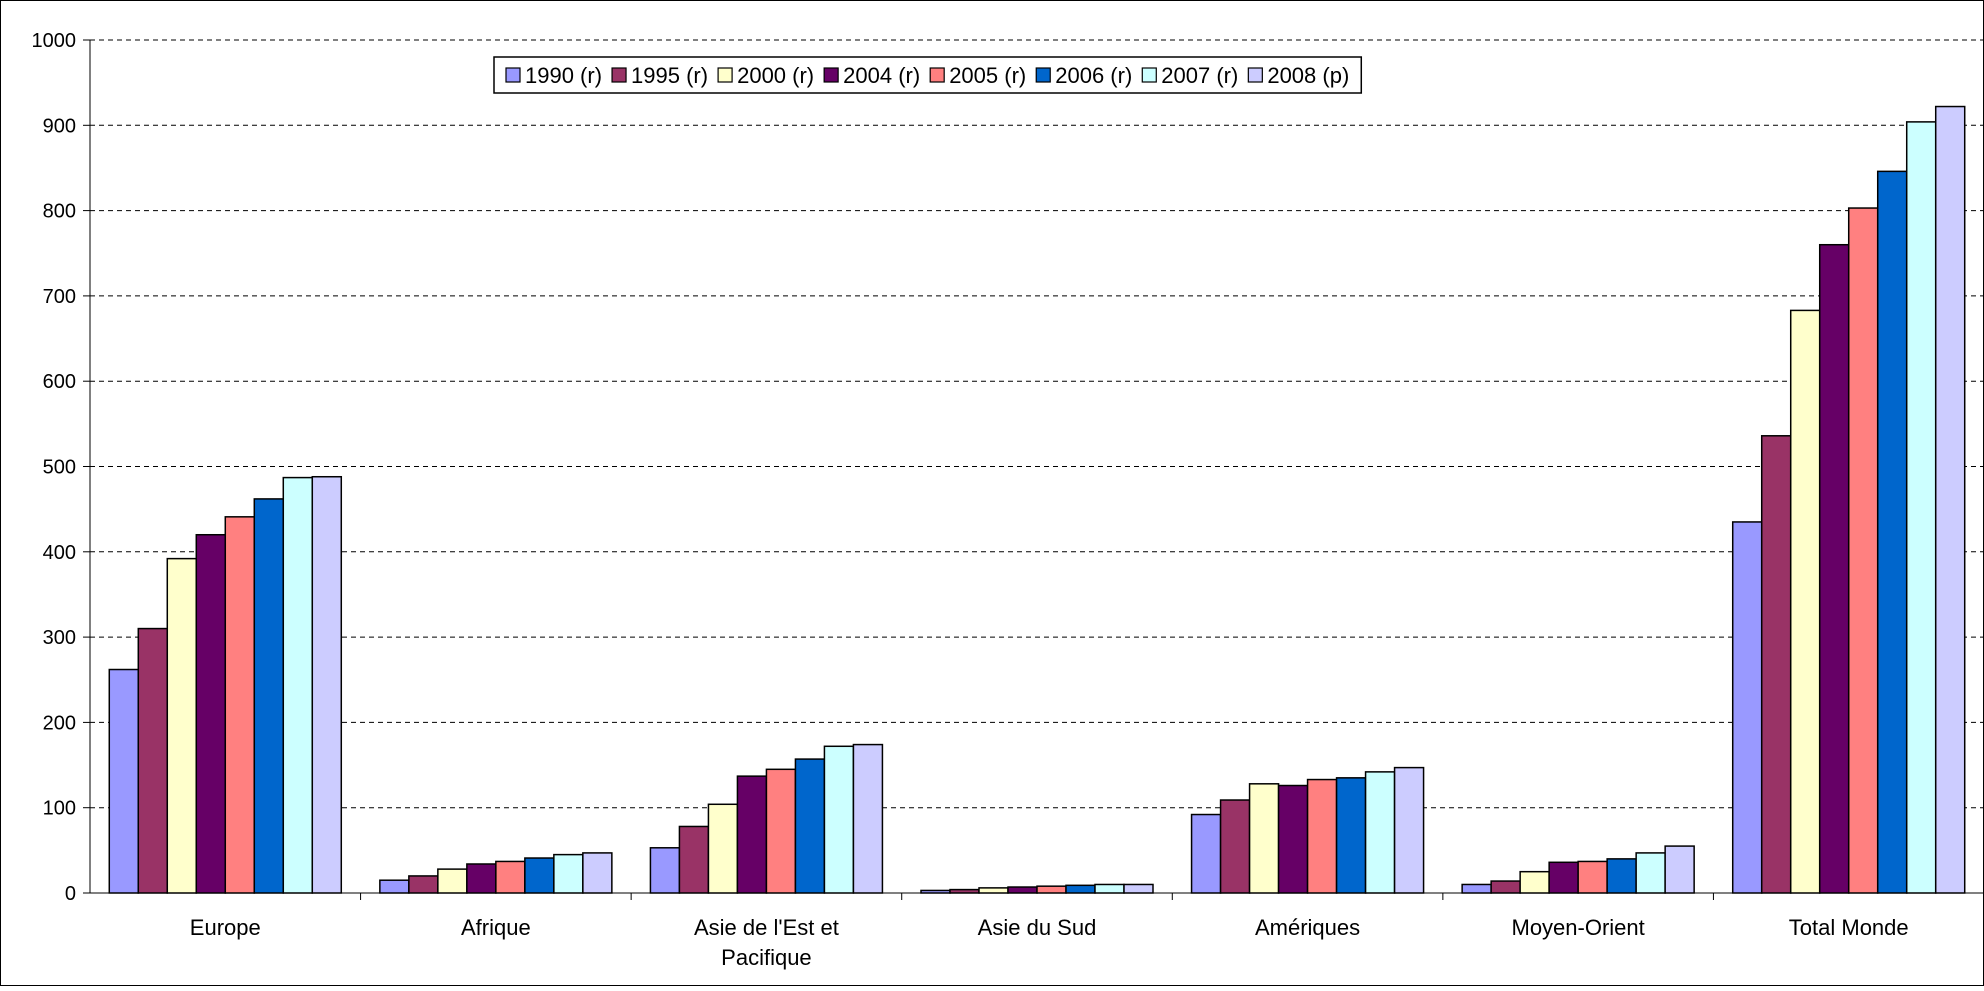 This screenshot has height=991, width=1984. I want to click on legend-box, so click(928, 75).